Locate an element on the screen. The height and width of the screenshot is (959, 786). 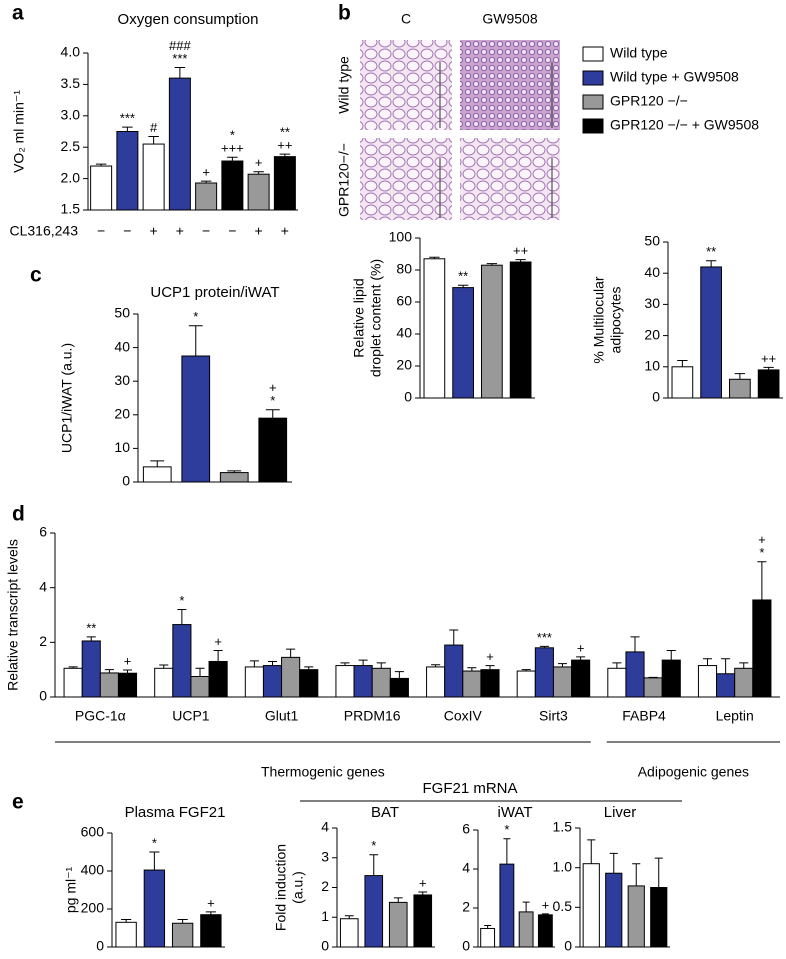
chart-title: BAT is located at coordinates (385, 812).